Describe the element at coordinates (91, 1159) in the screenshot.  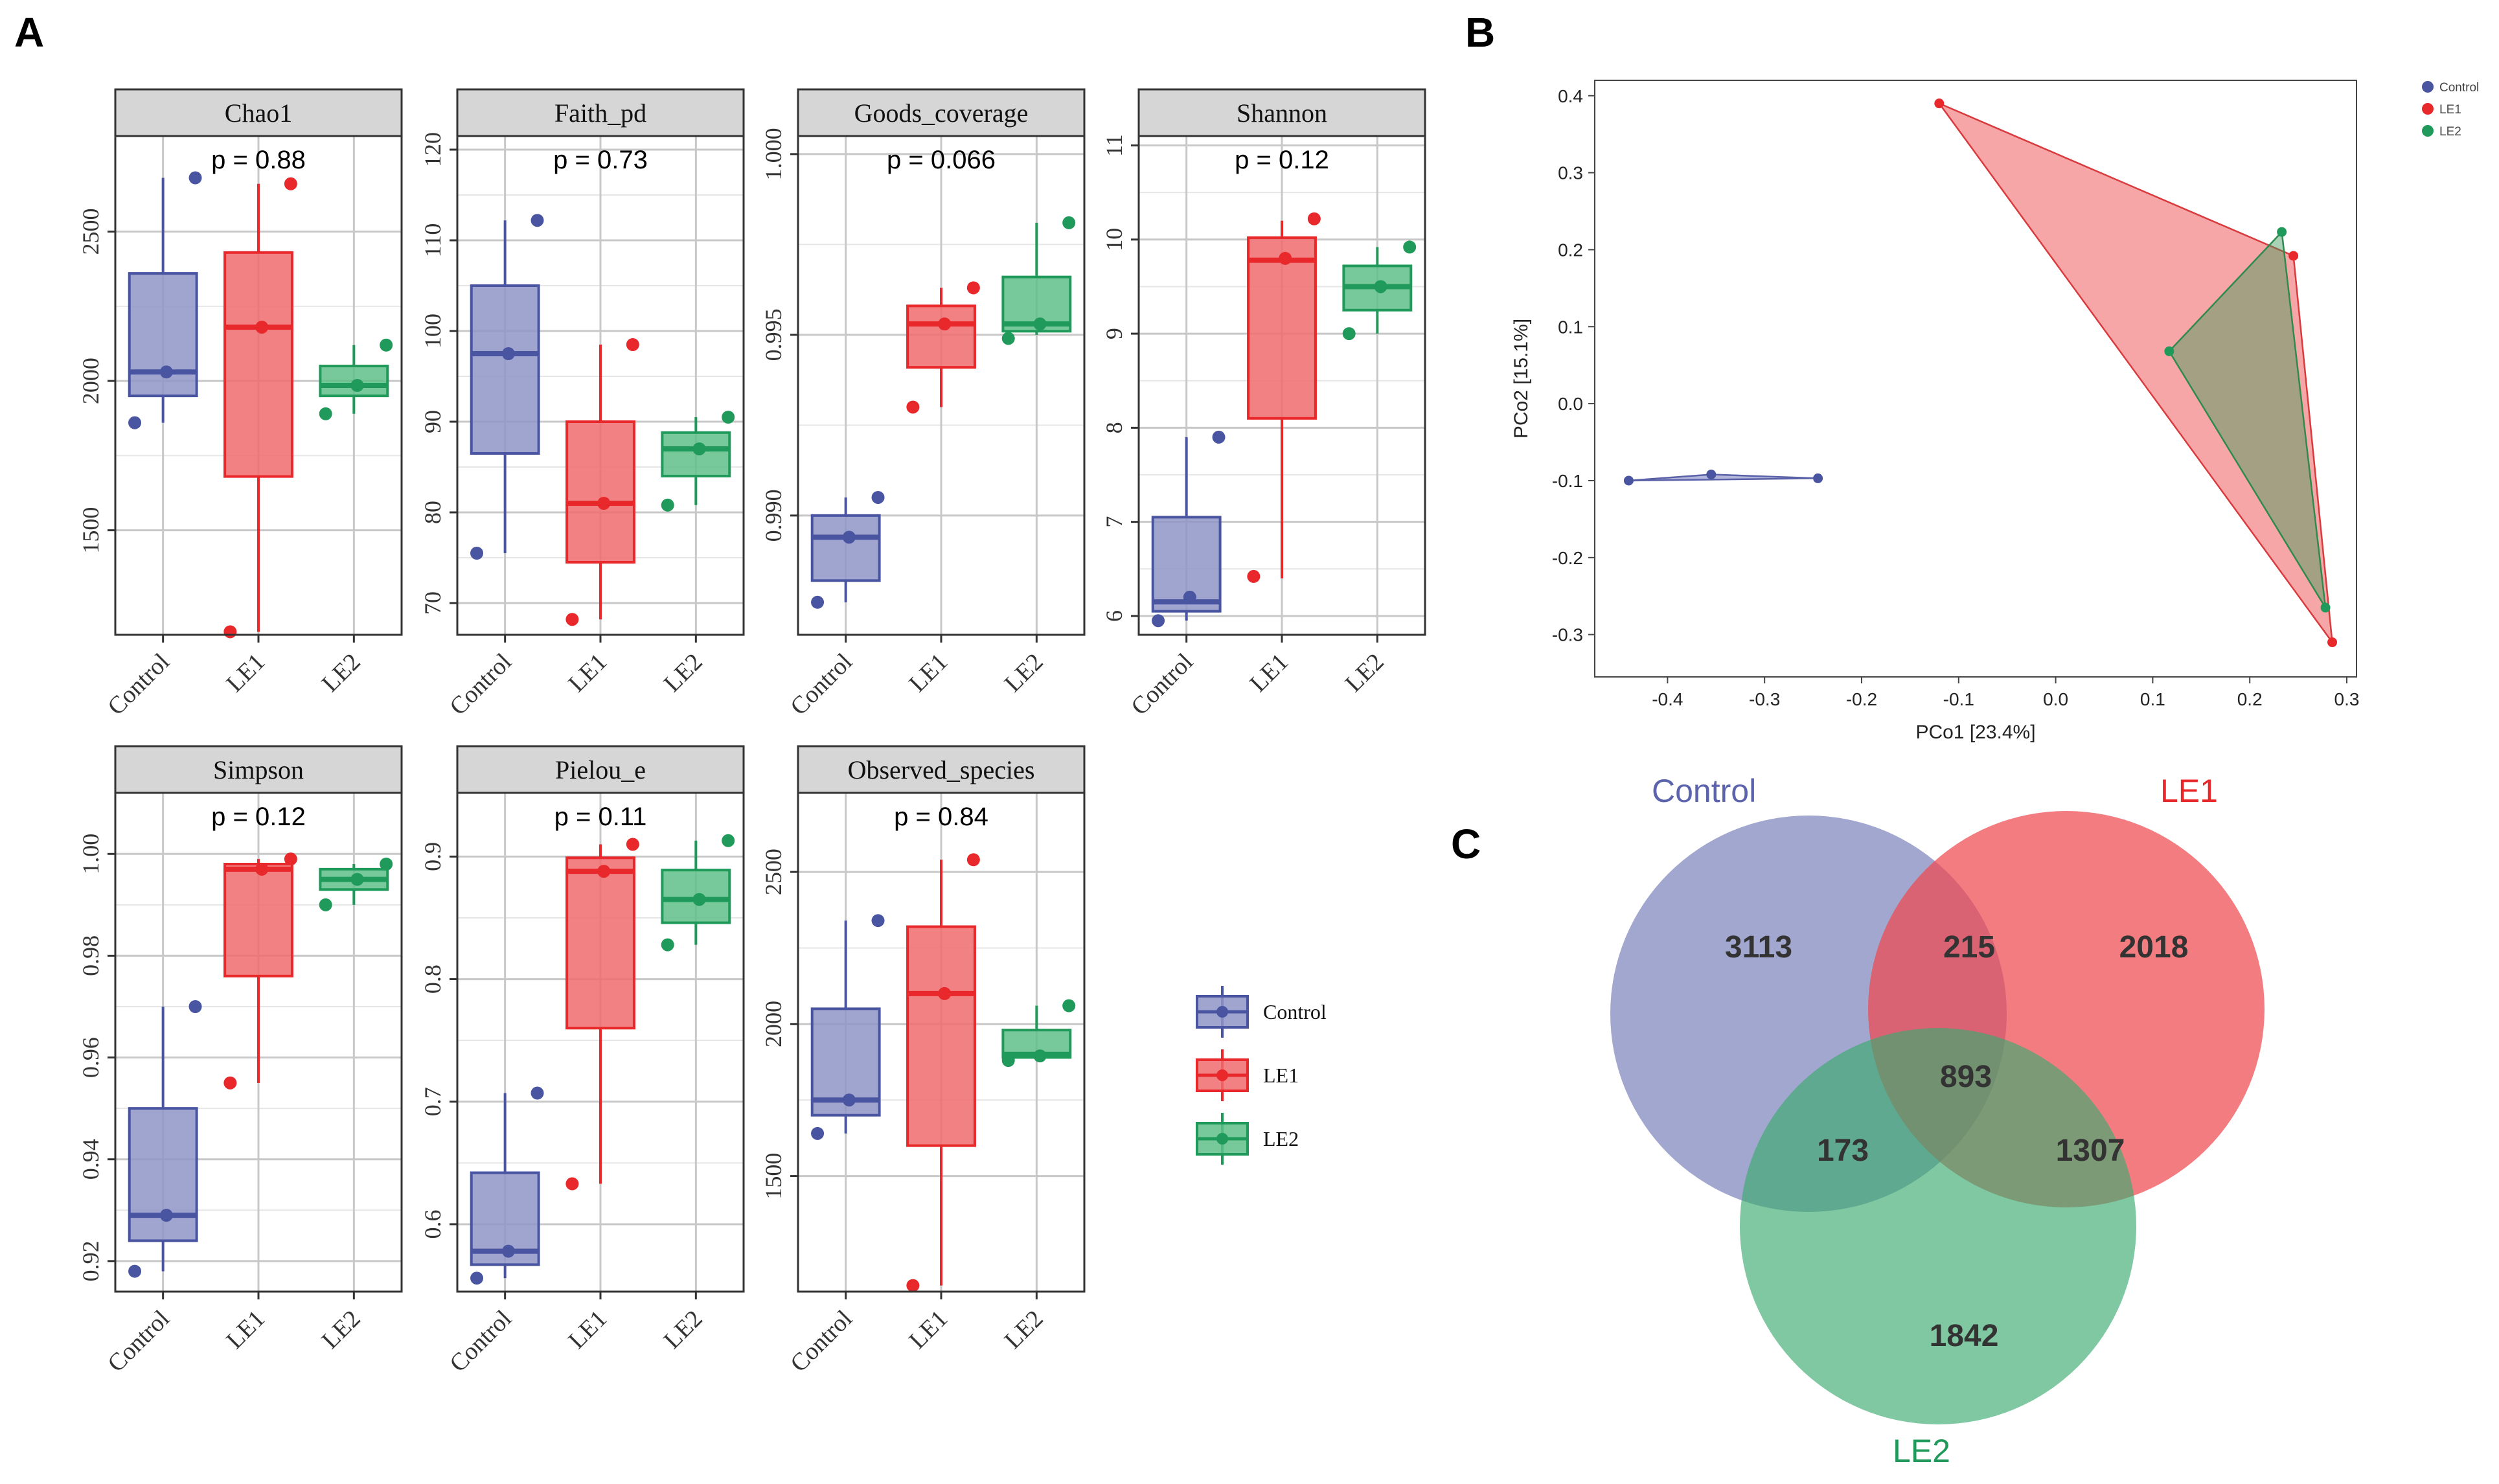
I see `y-tick-label: 0.94` at that location.